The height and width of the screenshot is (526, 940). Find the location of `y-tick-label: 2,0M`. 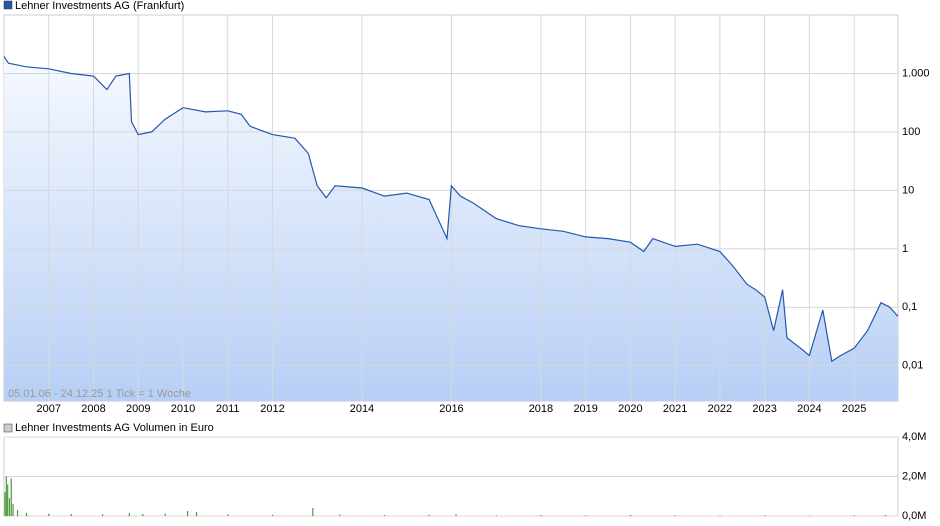

y-tick-label: 2,0M is located at coordinates (914, 476).